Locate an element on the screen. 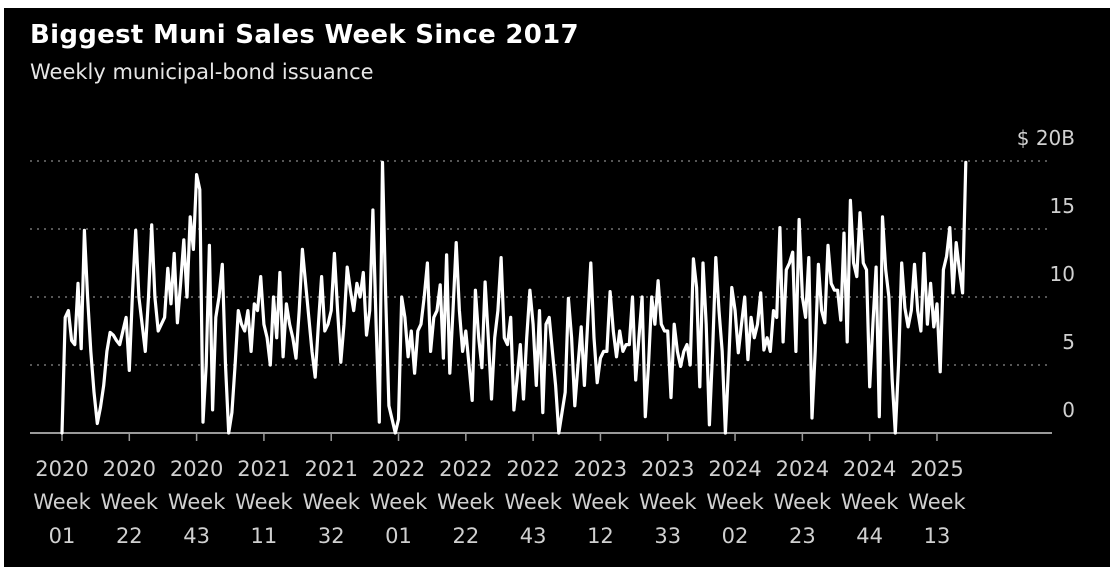  x-tick-week: 12 is located at coordinates (600, 536).